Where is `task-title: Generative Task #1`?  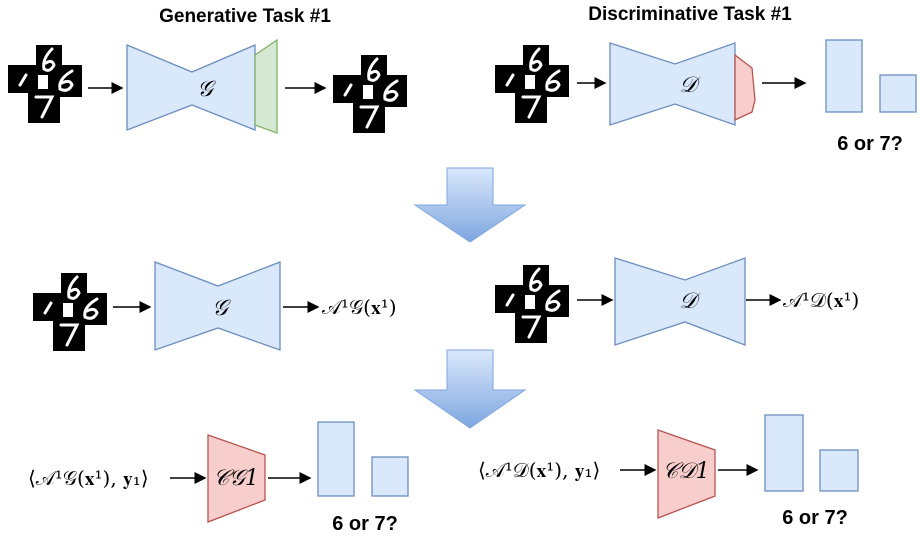
task-title: Generative Task #1 is located at coordinates (245, 16).